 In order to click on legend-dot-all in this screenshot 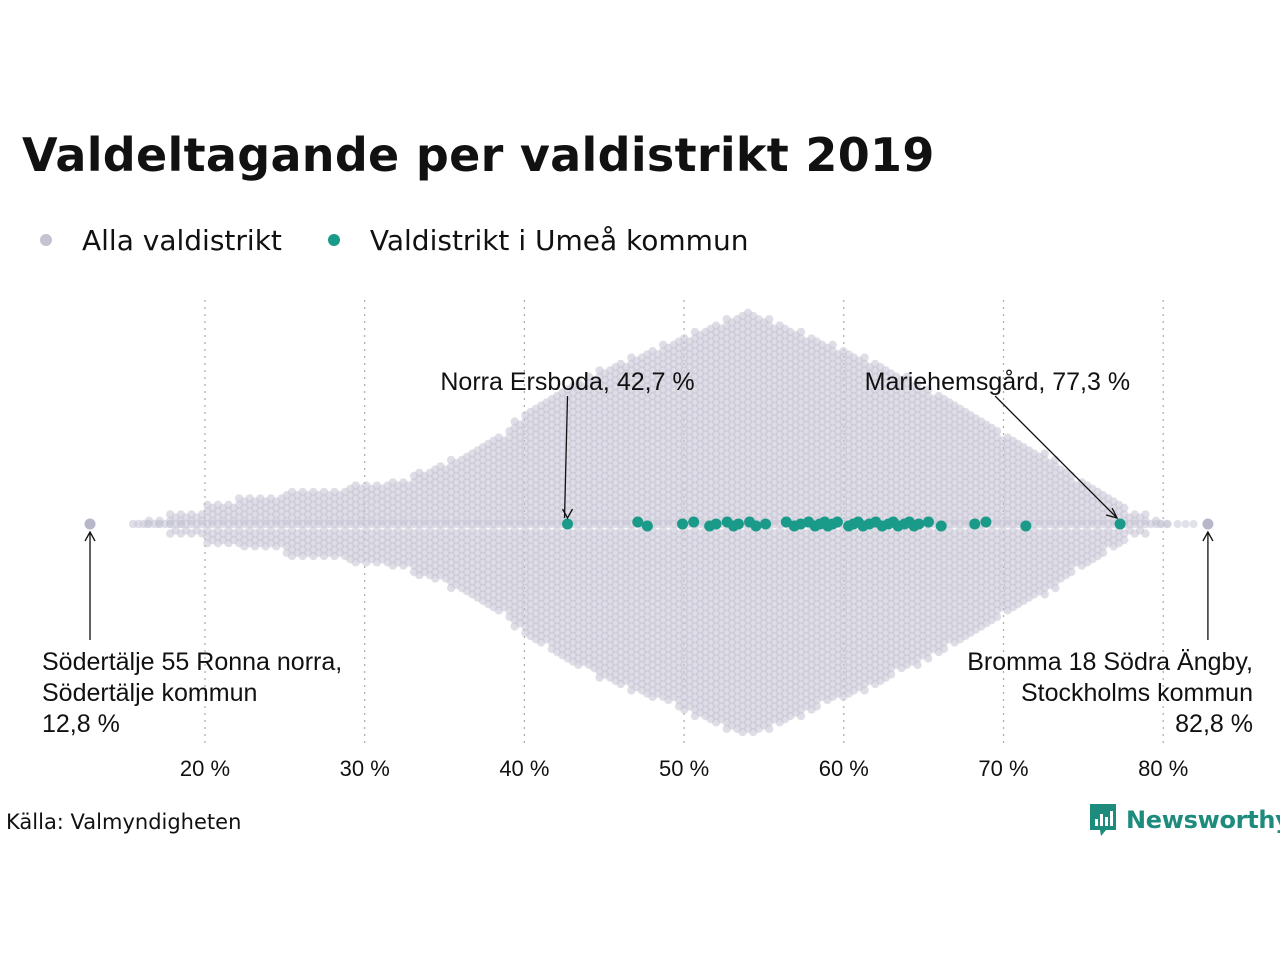, I will do `click(46, 240)`.